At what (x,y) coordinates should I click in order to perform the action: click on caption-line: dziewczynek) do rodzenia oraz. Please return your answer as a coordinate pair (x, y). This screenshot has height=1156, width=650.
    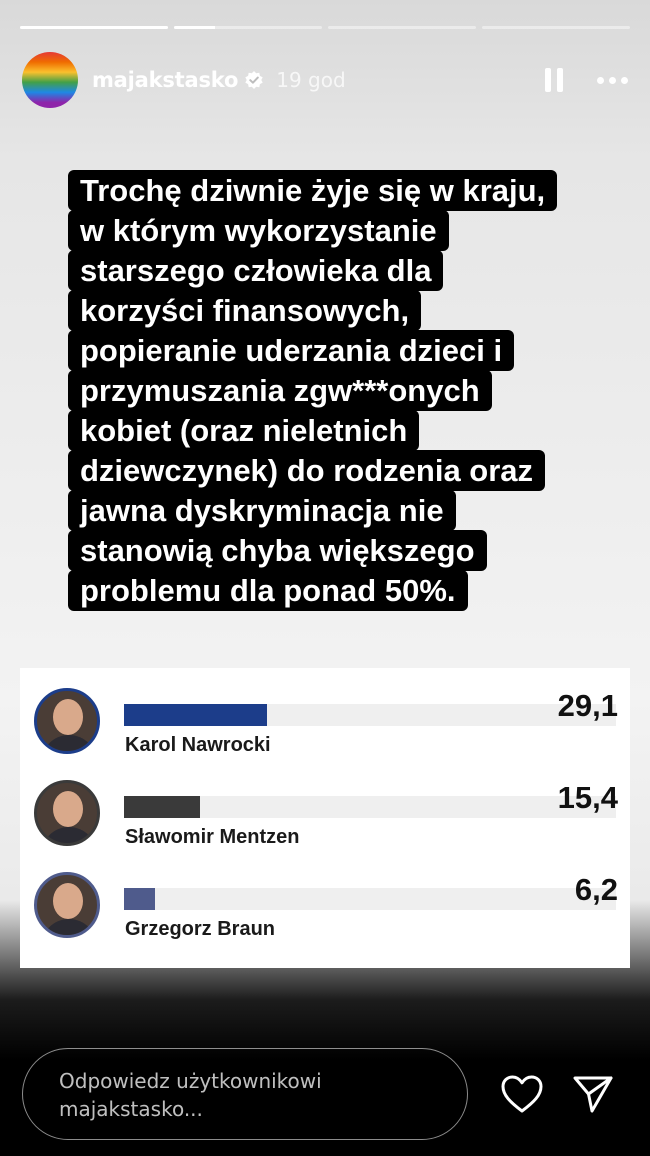
    Looking at the image, I should click on (307, 470).